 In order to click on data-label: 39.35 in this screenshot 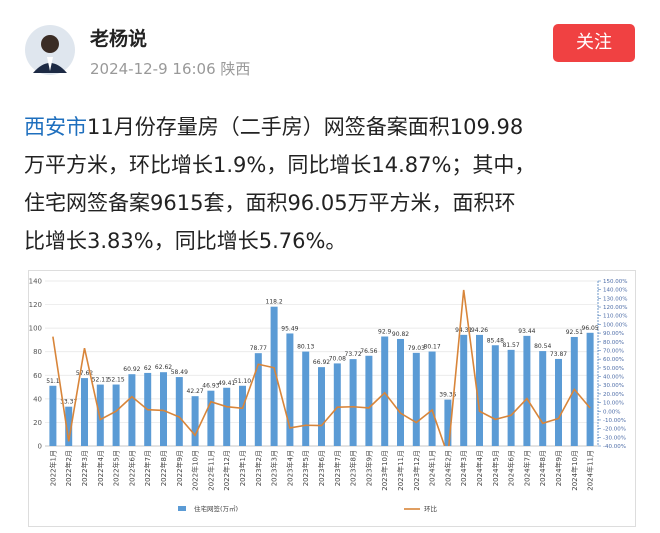, I will do `click(447, 395)`.